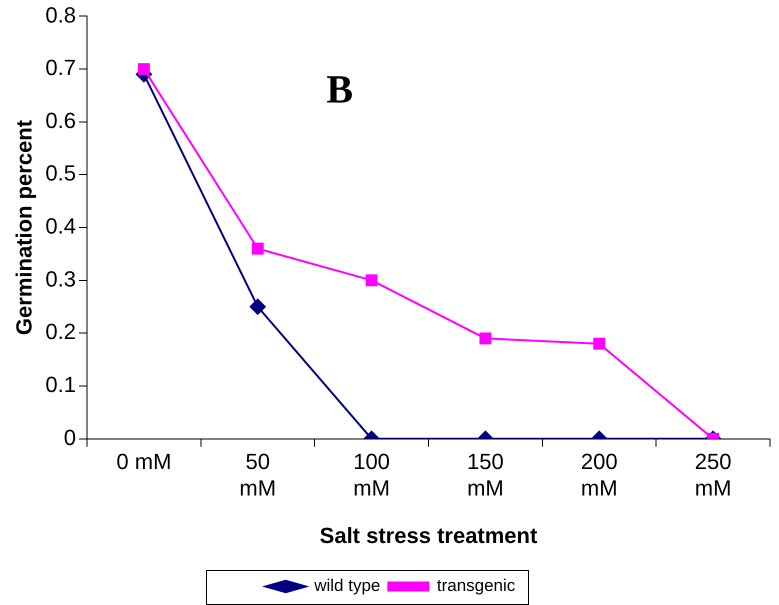 This screenshot has width=779, height=605. Describe the element at coordinates (599, 474) in the screenshot. I see `x-tick-label: 200 mM` at that location.